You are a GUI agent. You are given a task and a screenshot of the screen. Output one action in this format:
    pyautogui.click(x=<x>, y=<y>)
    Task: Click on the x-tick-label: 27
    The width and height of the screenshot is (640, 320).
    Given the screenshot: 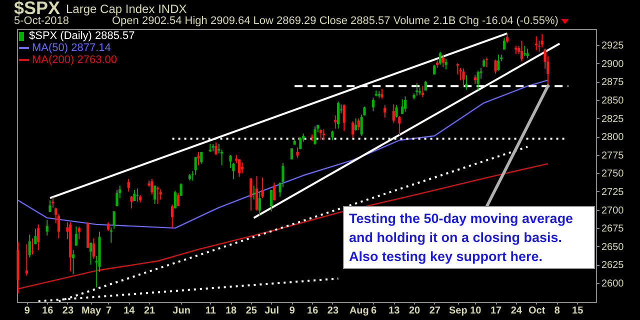 What is the action you would take?
    pyautogui.click(x=435, y=311)
    